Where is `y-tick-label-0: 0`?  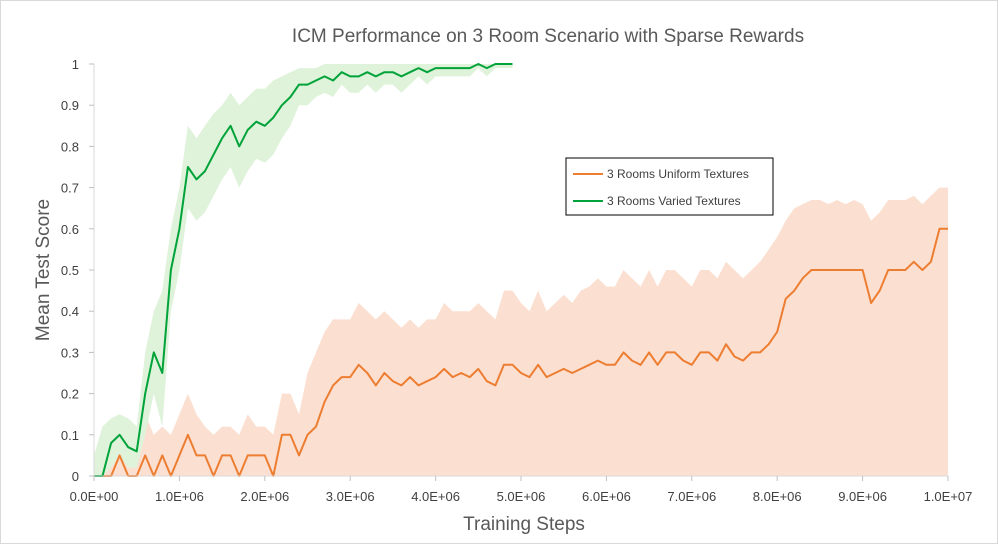 y-tick-label-0: 0 is located at coordinates (75, 476).